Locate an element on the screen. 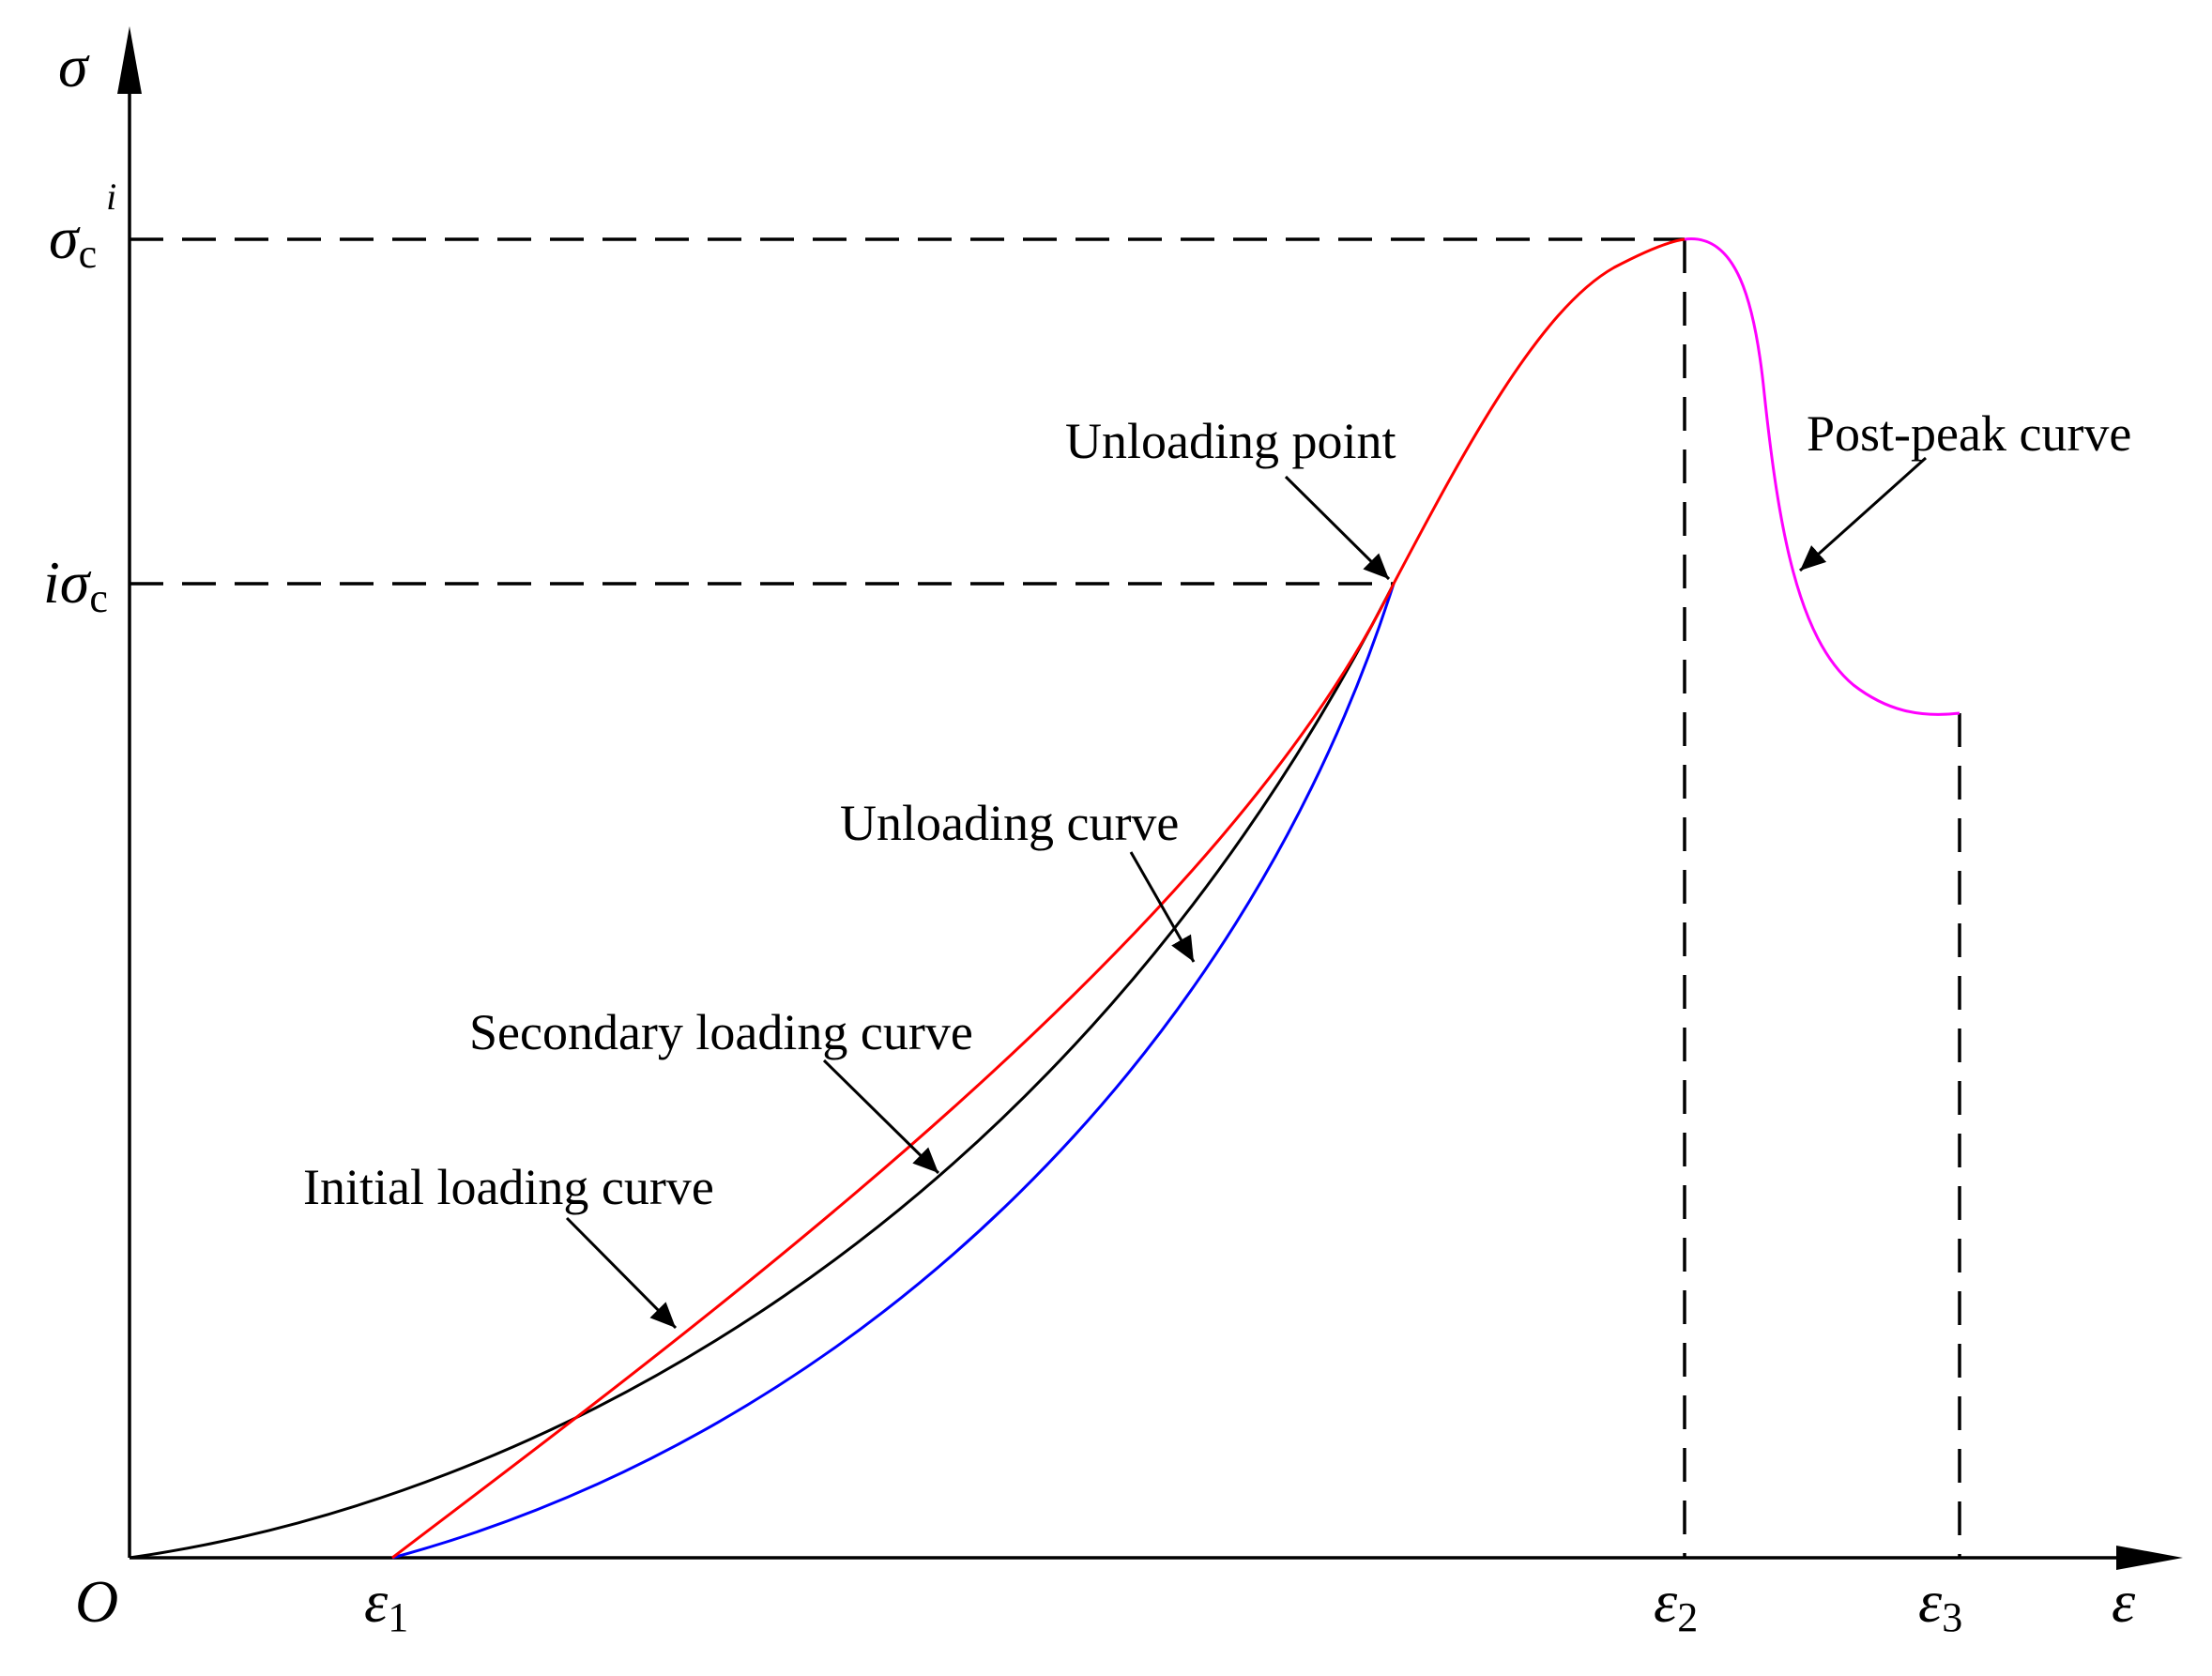 The image size is (2212, 1676). y-axis-label: σ is located at coordinates (74, 66).